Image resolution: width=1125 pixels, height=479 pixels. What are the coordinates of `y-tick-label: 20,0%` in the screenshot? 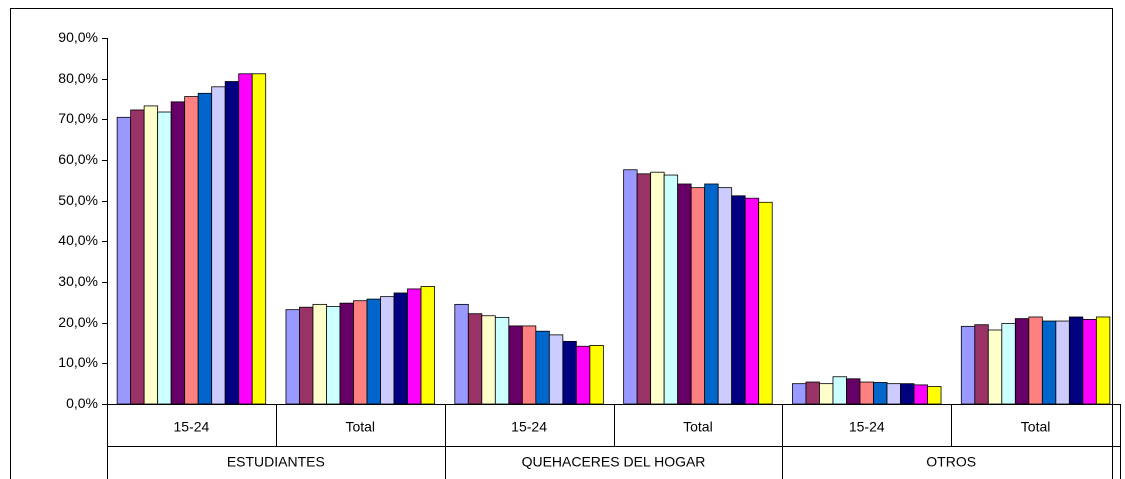 It's located at (78, 322).